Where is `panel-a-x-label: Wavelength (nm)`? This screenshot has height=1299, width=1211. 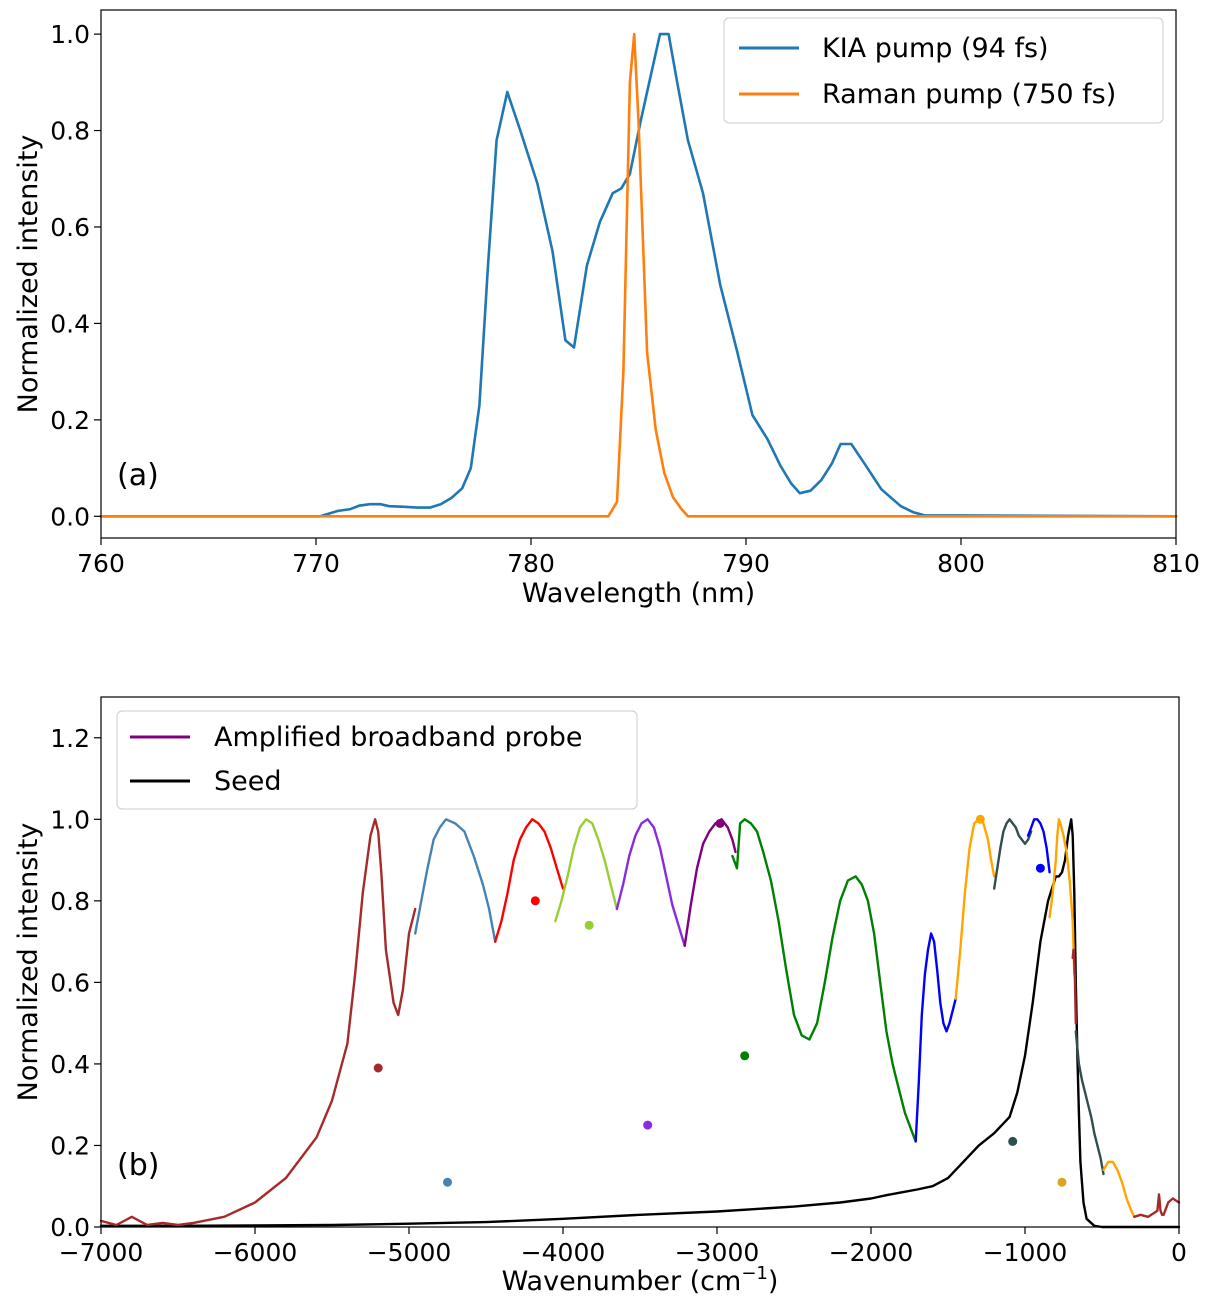 panel-a-x-label: Wavelength (nm) is located at coordinates (638, 593).